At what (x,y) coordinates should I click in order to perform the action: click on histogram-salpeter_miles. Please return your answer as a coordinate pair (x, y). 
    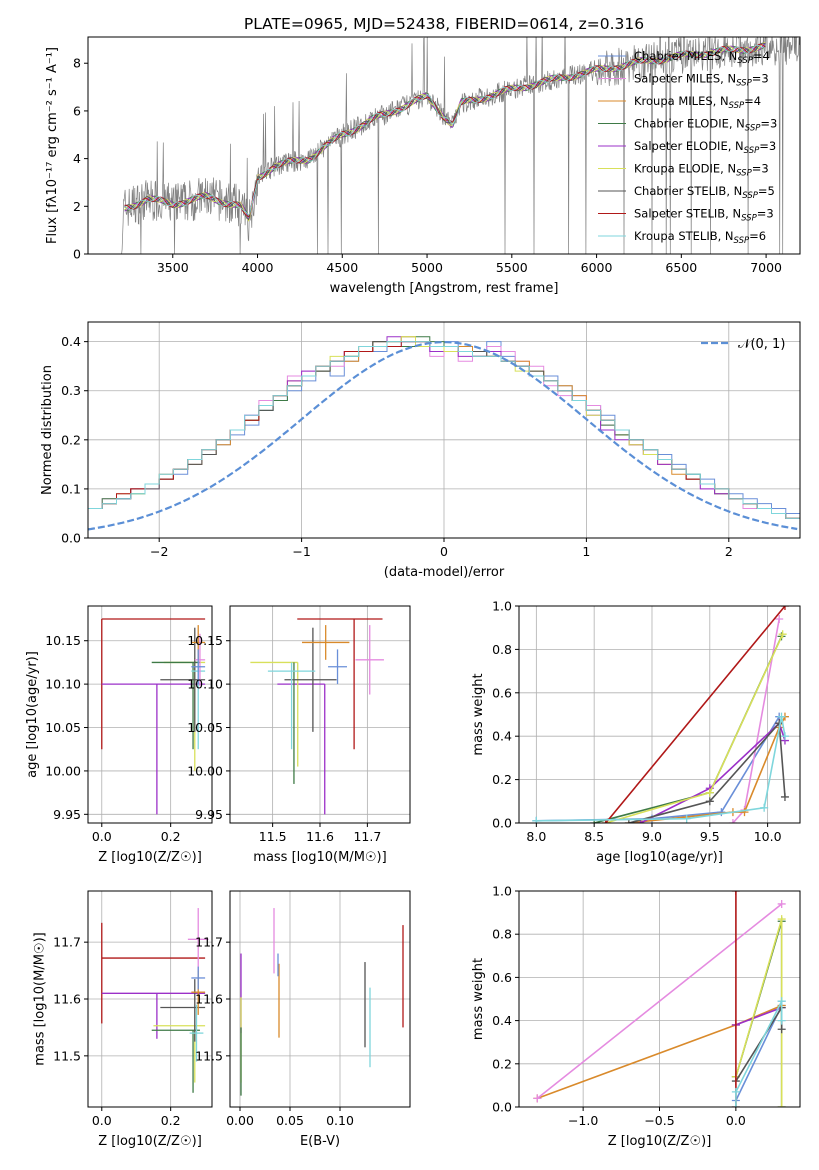
    Looking at the image, I should click on (444, 432).